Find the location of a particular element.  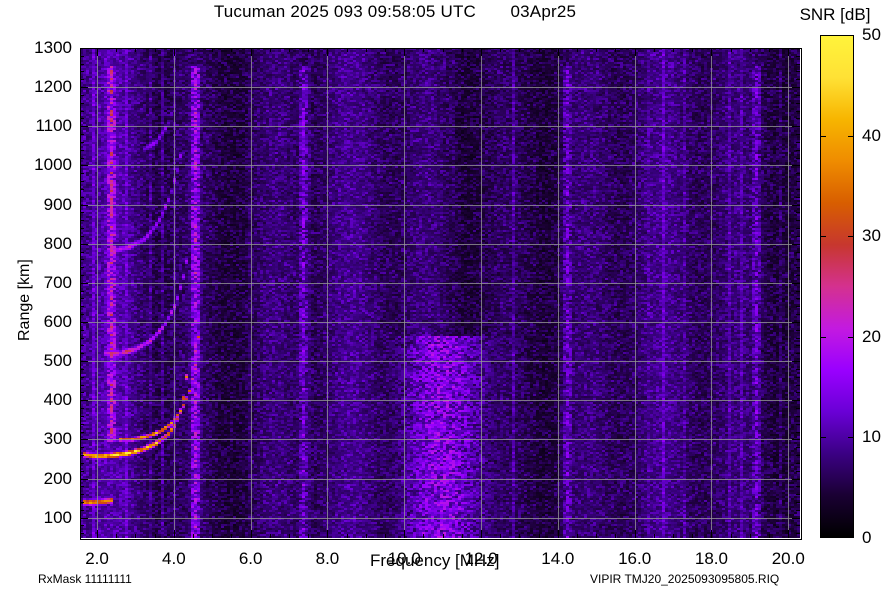

colorbar-tick-label: 10 is located at coordinates (871, 437).